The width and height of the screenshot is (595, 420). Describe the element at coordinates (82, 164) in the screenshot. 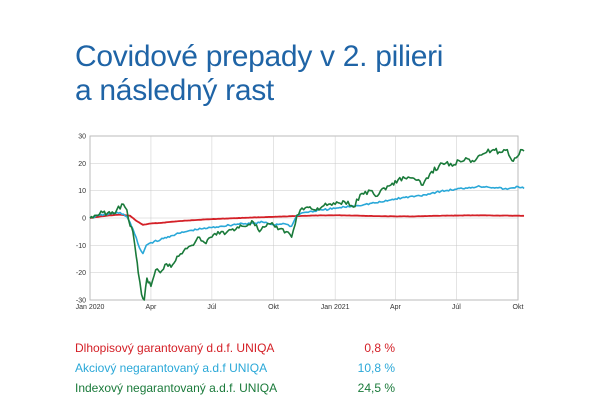

I see `y-tick-label: 20` at that location.